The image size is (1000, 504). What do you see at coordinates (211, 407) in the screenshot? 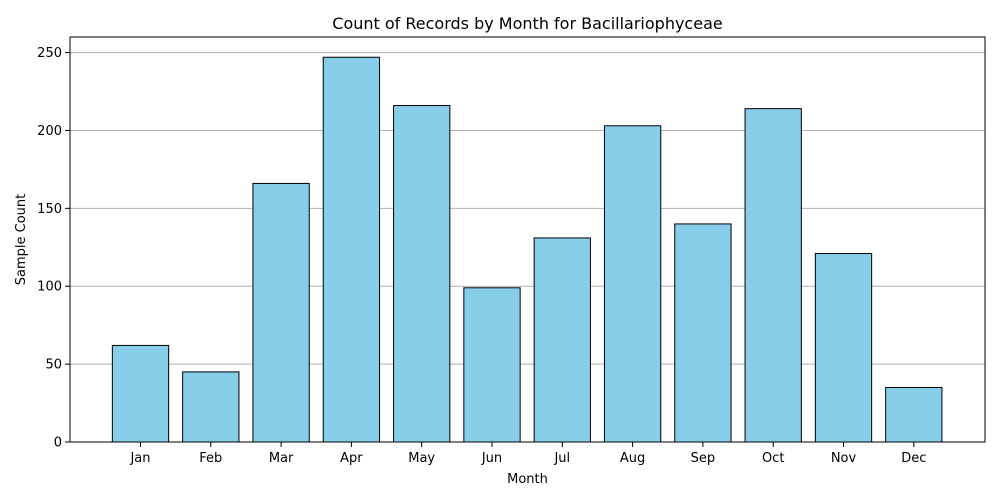
I see `bar-feb` at bounding box center [211, 407].